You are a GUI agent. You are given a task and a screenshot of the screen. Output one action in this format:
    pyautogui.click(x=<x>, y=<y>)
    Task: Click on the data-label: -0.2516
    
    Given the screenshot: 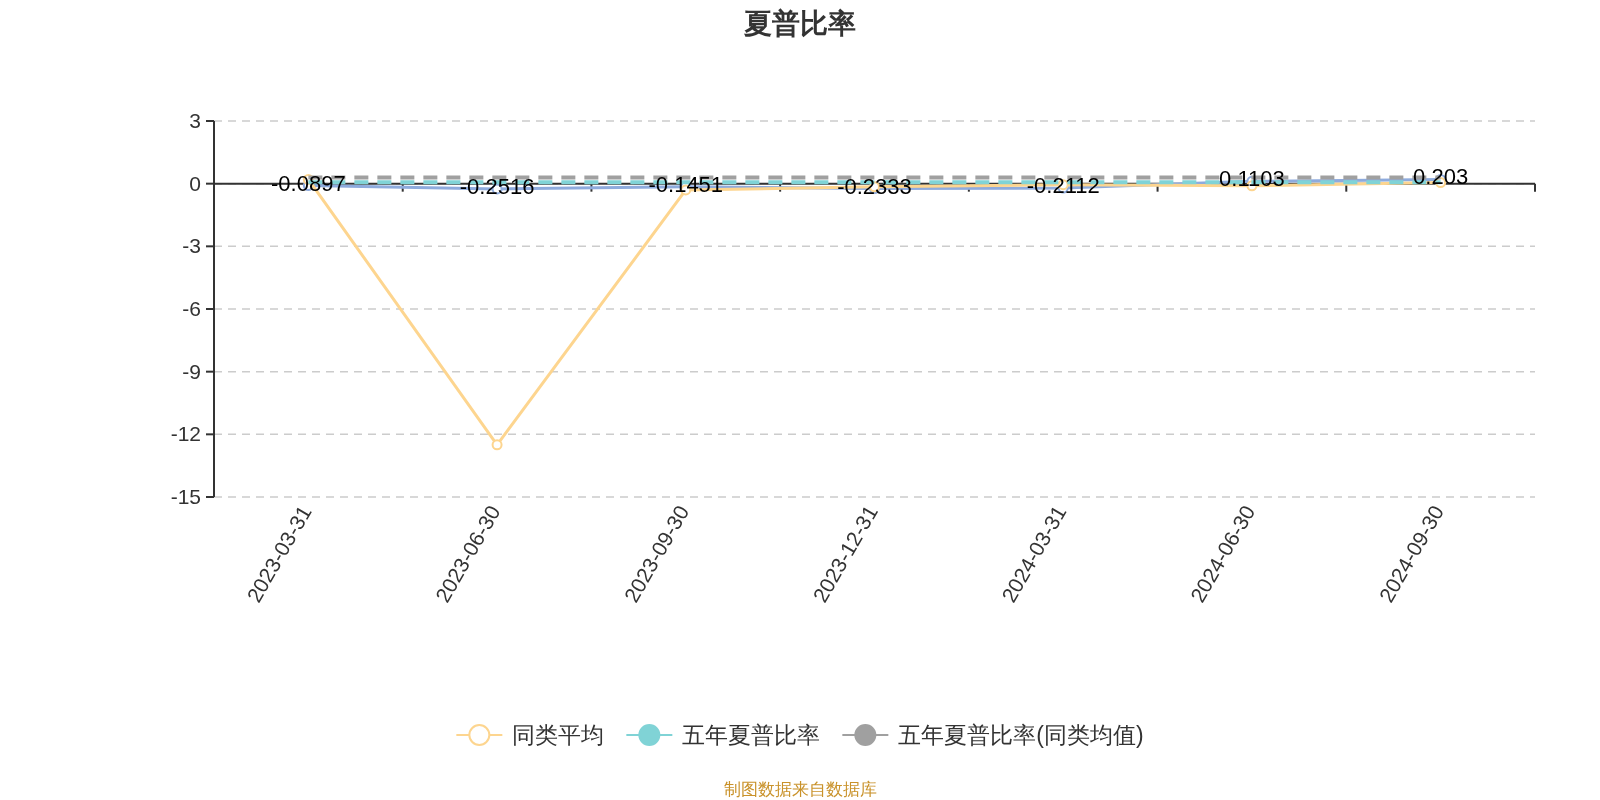 What is the action you would take?
    pyautogui.click(x=497, y=186)
    